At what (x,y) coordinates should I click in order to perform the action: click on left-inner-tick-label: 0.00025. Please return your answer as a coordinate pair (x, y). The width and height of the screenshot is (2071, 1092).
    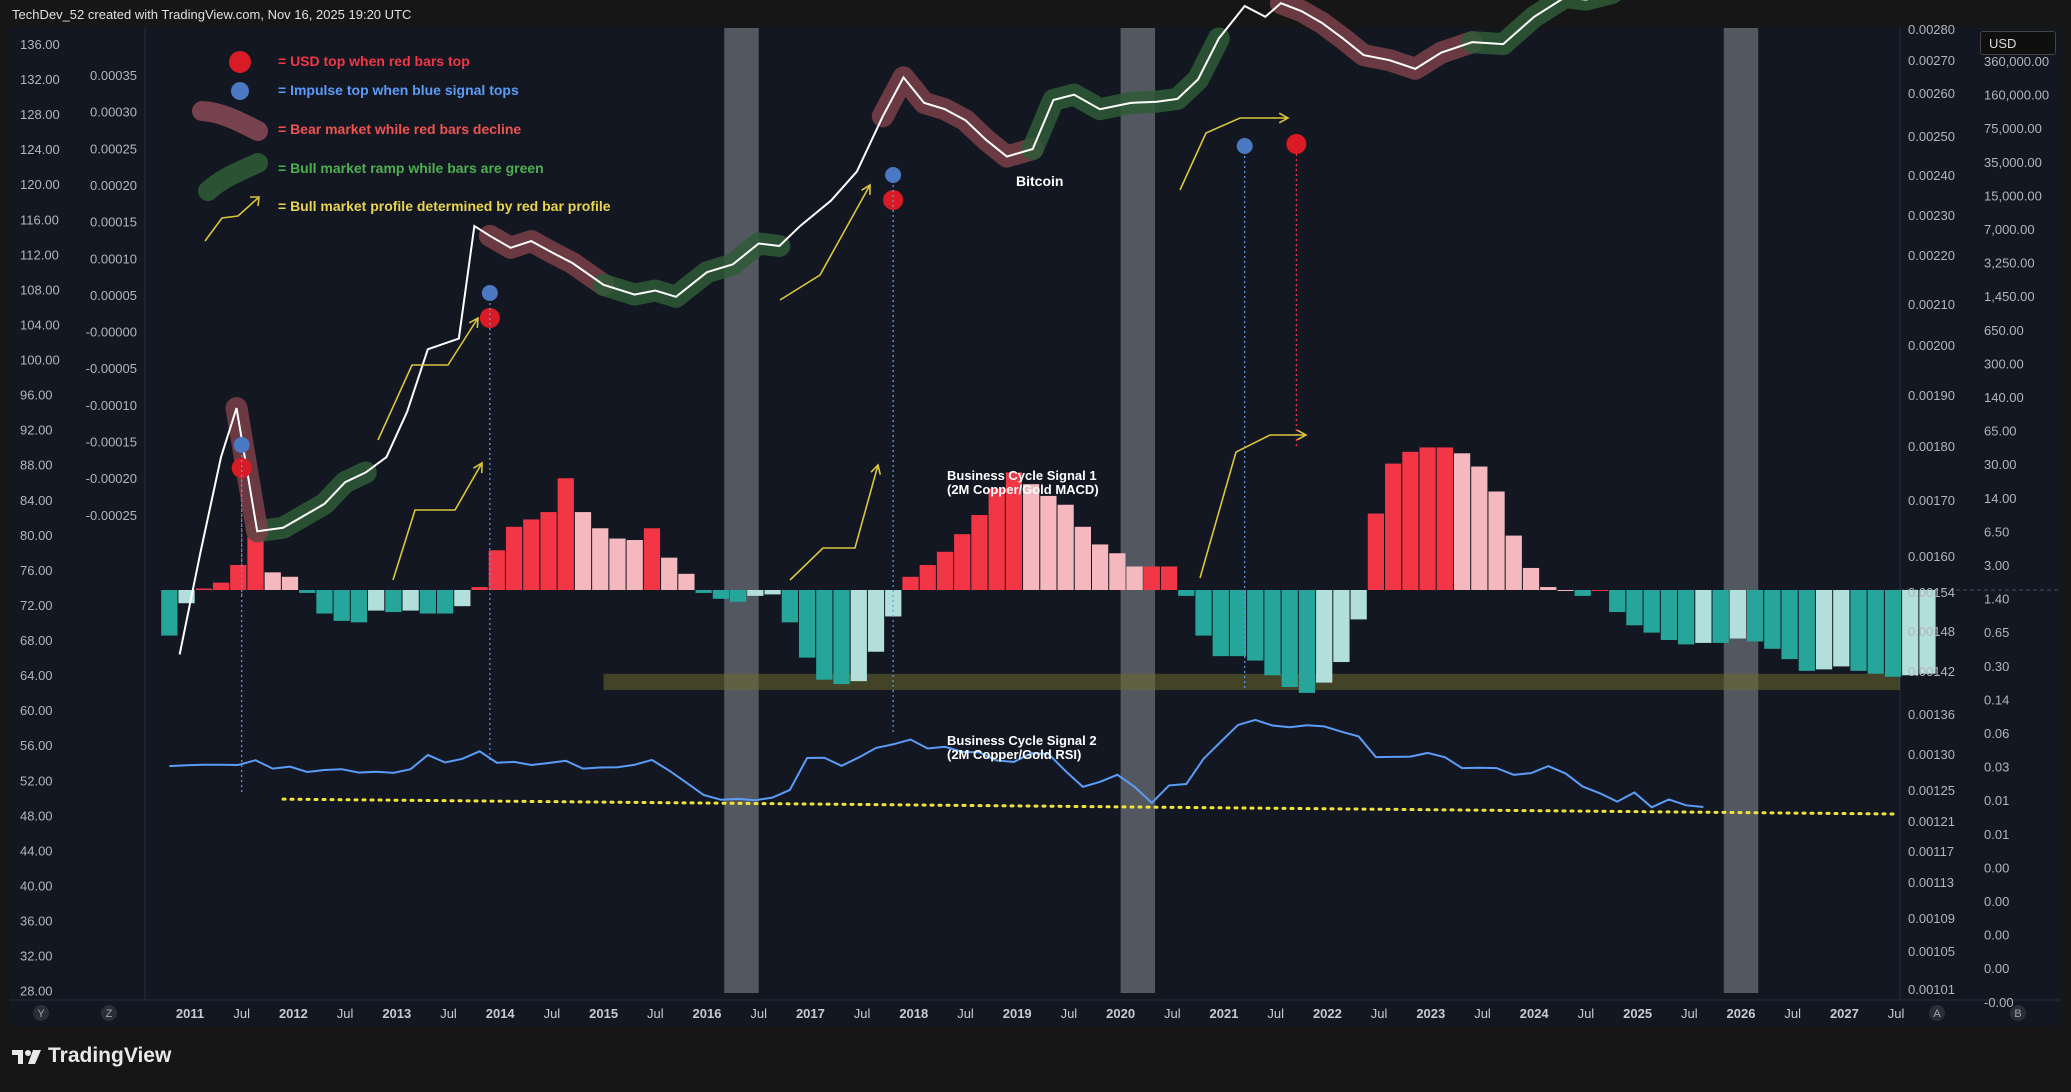
    Looking at the image, I should click on (113, 148).